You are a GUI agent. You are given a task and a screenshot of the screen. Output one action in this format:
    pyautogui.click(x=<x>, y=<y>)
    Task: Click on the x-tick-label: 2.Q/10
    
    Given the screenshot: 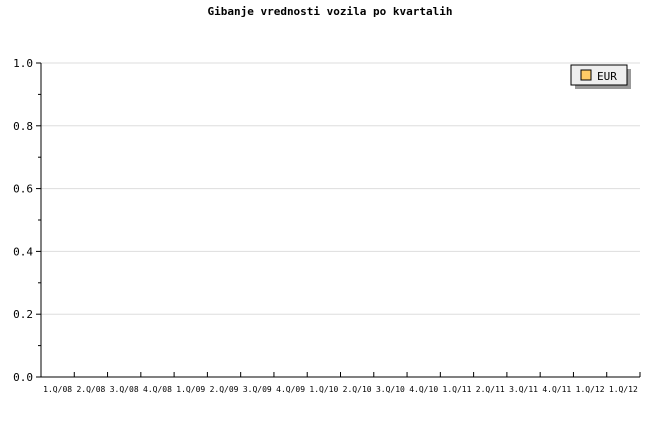 What is the action you would take?
    pyautogui.click(x=357, y=389)
    